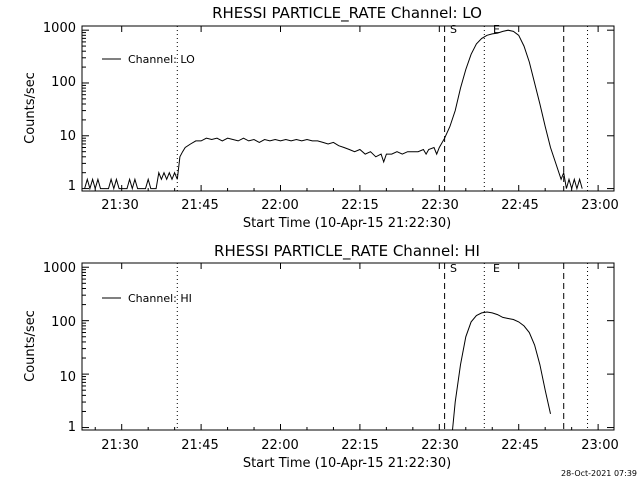 The image size is (640, 480). I want to click on marker-label-s-lo: S, so click(453, 29).